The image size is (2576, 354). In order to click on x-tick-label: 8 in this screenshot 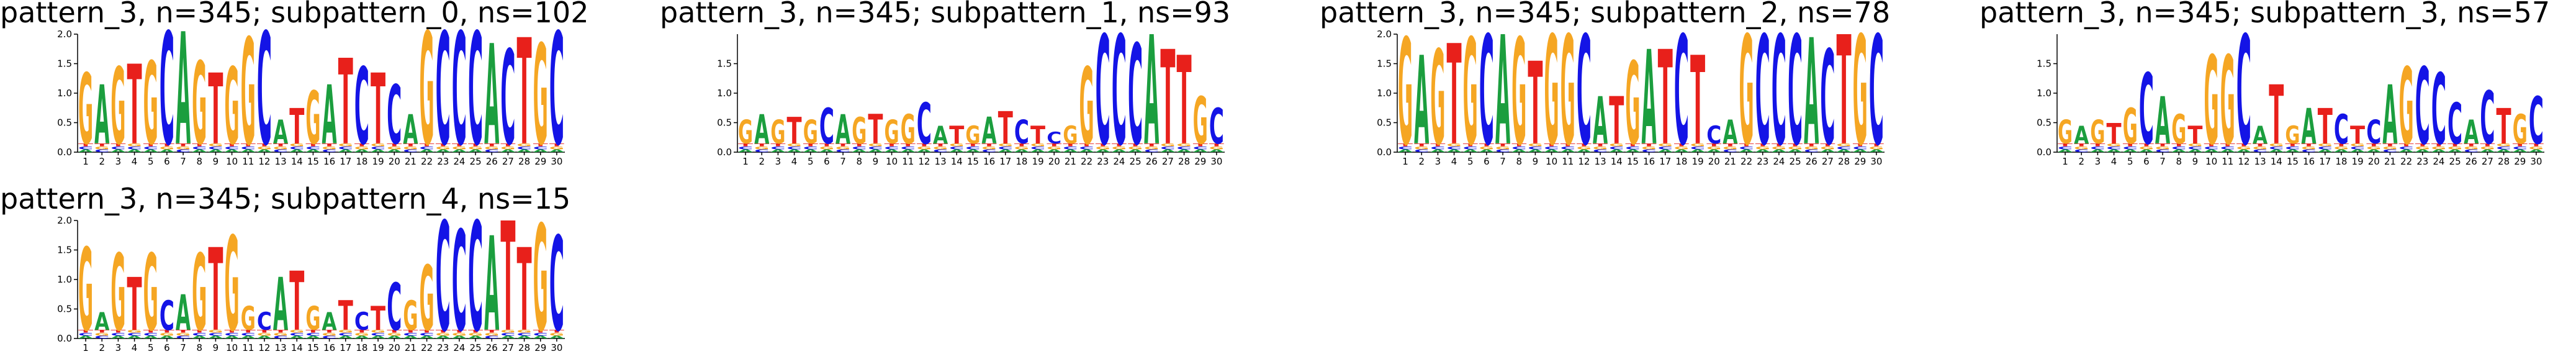, I will do `click(1519, 161)`.